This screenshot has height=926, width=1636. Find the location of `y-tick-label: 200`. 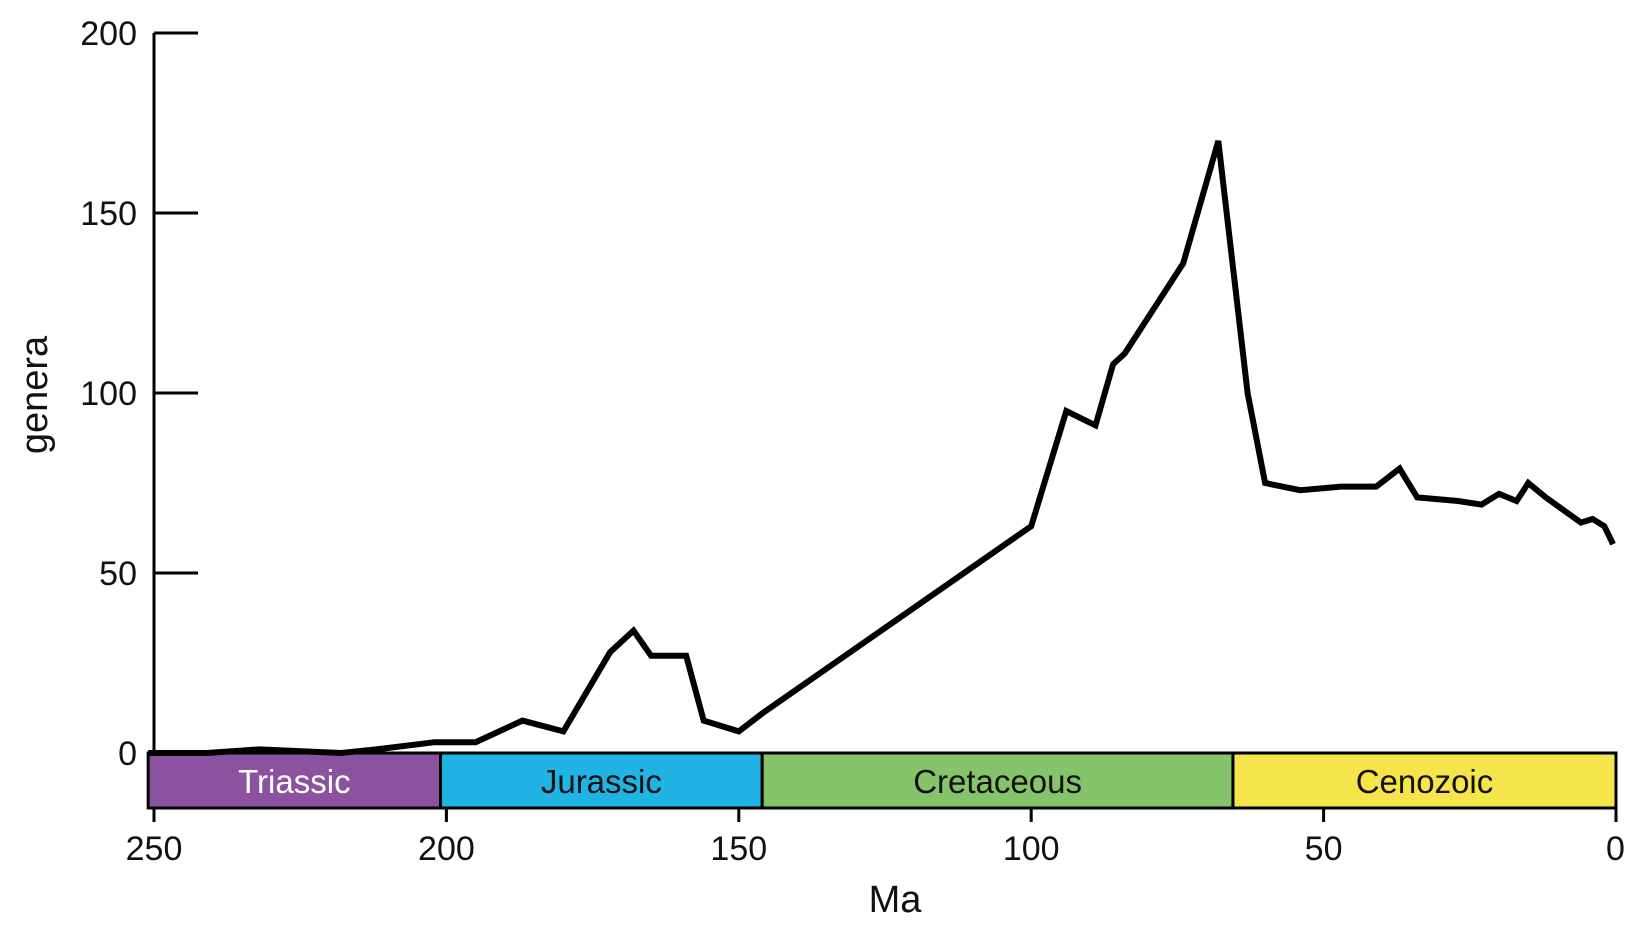

y-tick-label: 200 is located at coordinates (108, 34).